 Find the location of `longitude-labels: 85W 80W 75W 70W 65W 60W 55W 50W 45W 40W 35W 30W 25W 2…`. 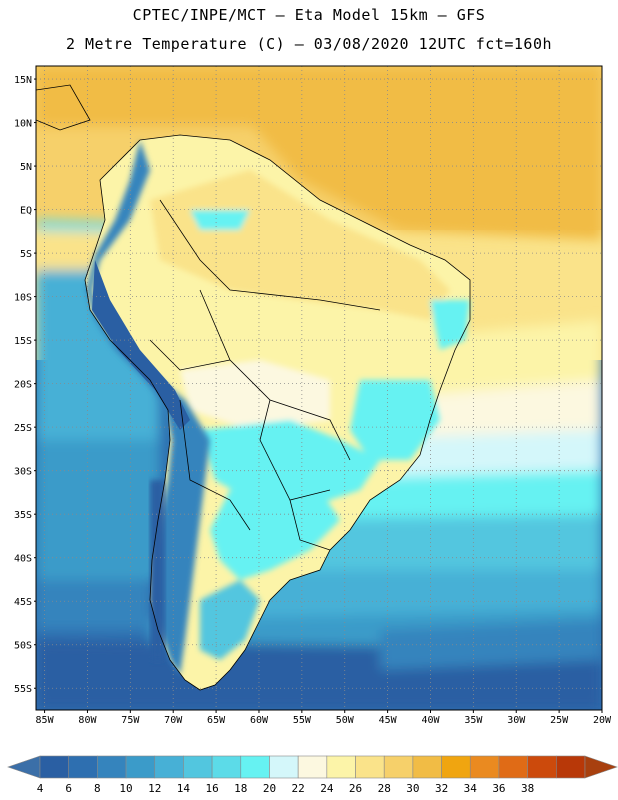

longitude-labels: 85W 80W 75W 70W 65W 60W 55W 50W 45W 40W 35W 30W 25W 2… is located at coordinates (324, 718).